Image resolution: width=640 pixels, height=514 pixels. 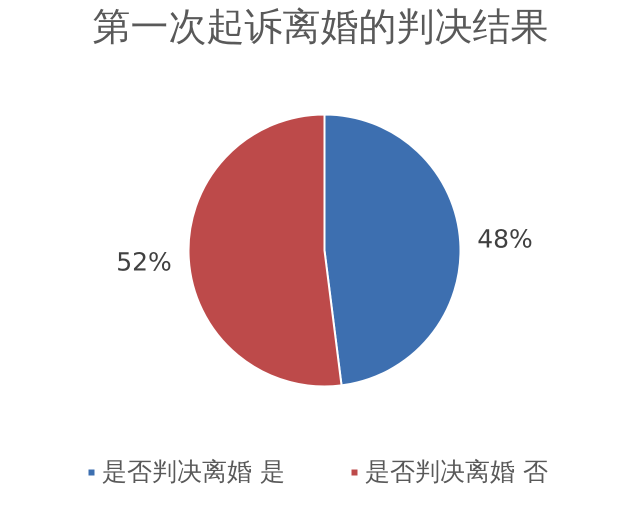 What do you see at coordinates (456, 472) in the screenshot?
I see `legend-label: 是否判决离婚 否` at bounding box center [456, 472].